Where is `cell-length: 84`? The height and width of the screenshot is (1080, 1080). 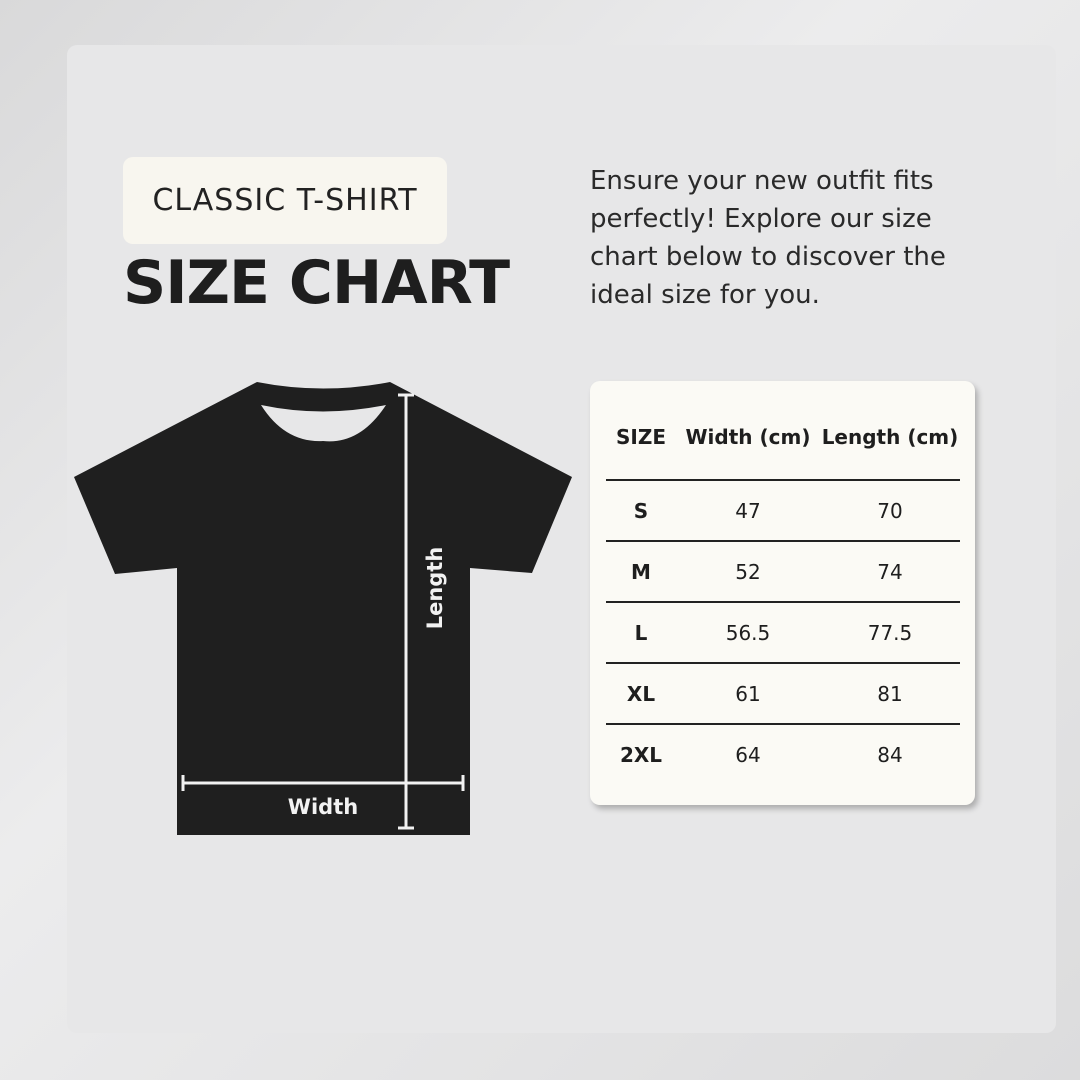
cell-length: 84 is located at coordinates (890, 754).